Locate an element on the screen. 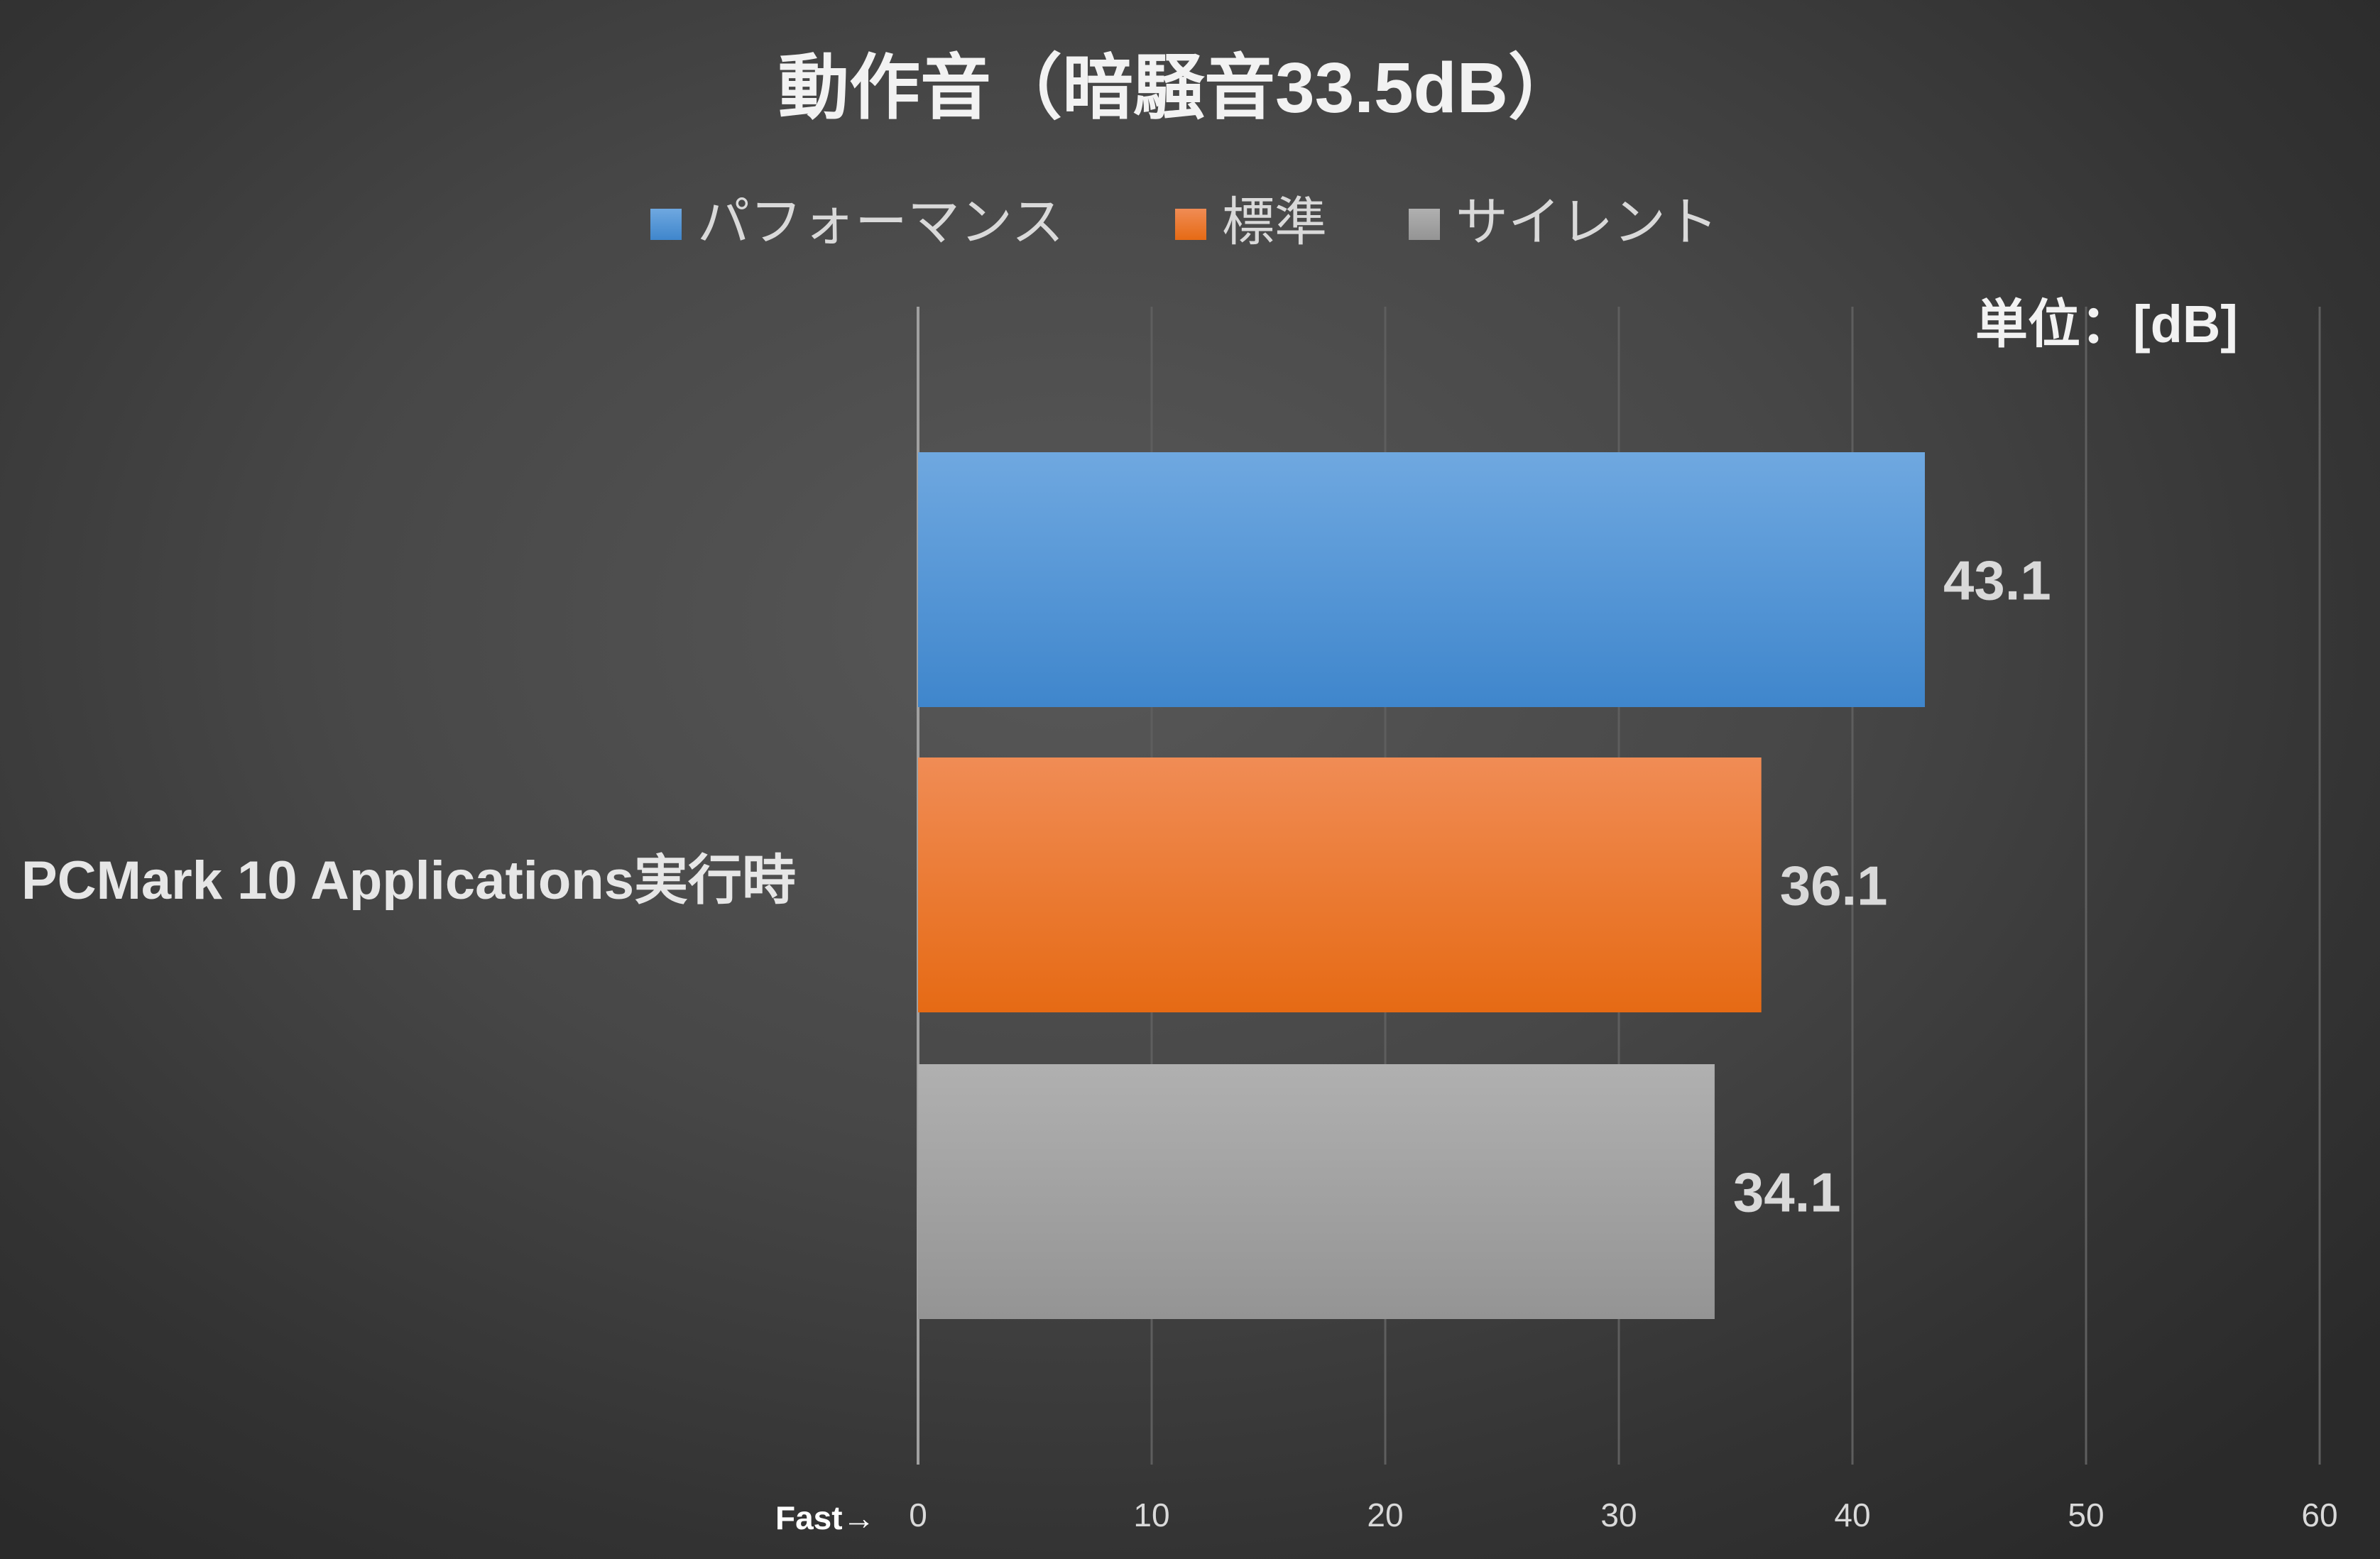  legend: パフォーマンス 標準 サイレント is located at coordinates (1184, 221).